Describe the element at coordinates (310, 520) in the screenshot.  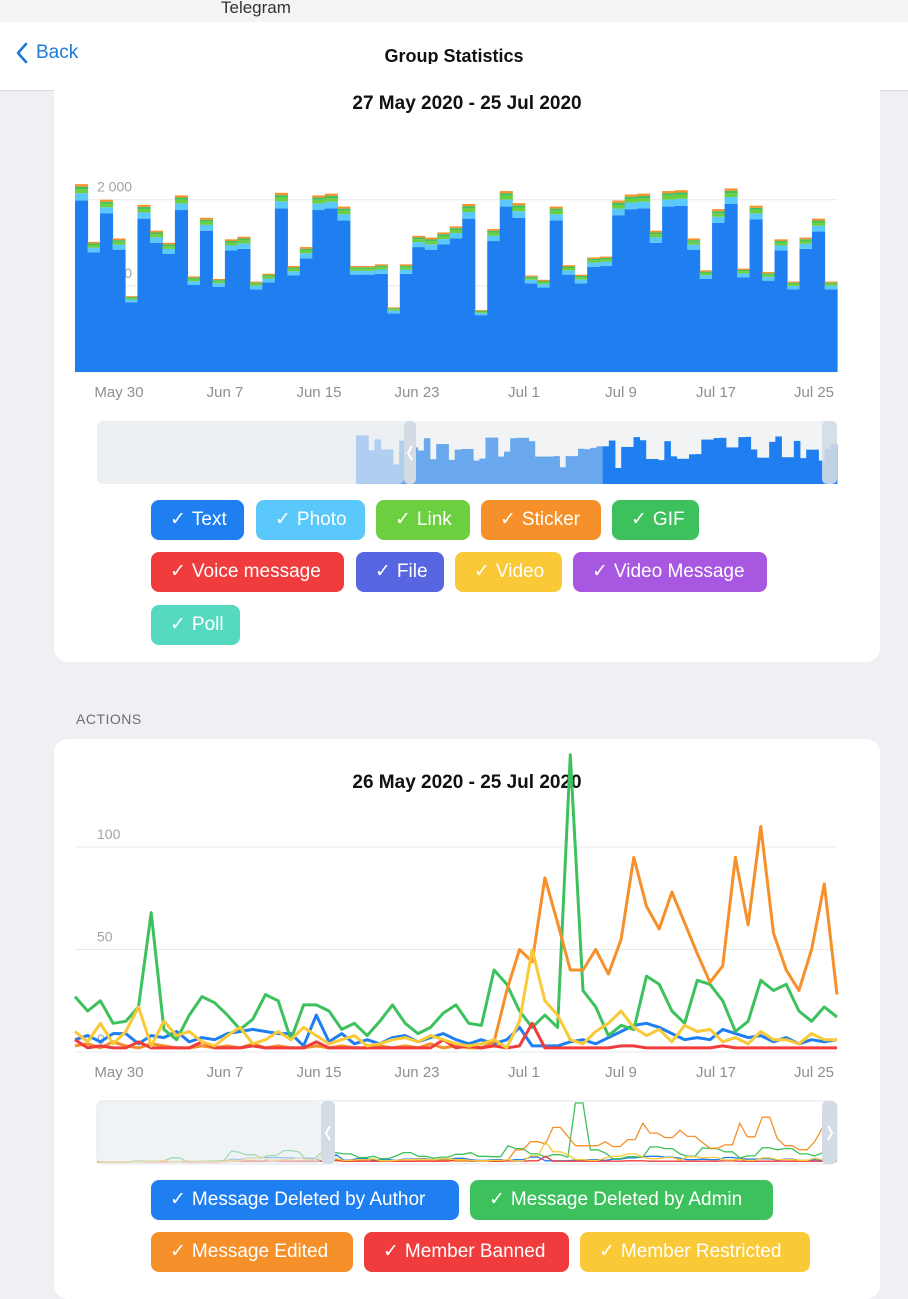
I see `messages-chip-photo: ✓ Photo` at that location.